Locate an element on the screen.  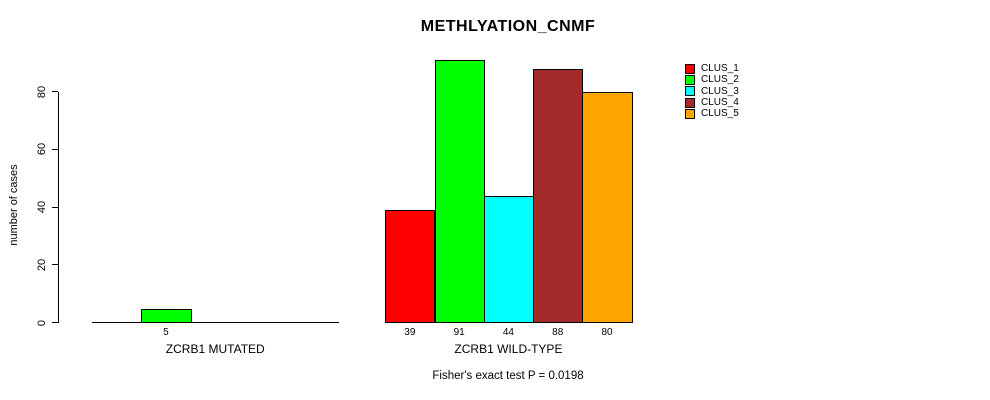
bar-value-label: 5 is located at coordinates (166, 332).